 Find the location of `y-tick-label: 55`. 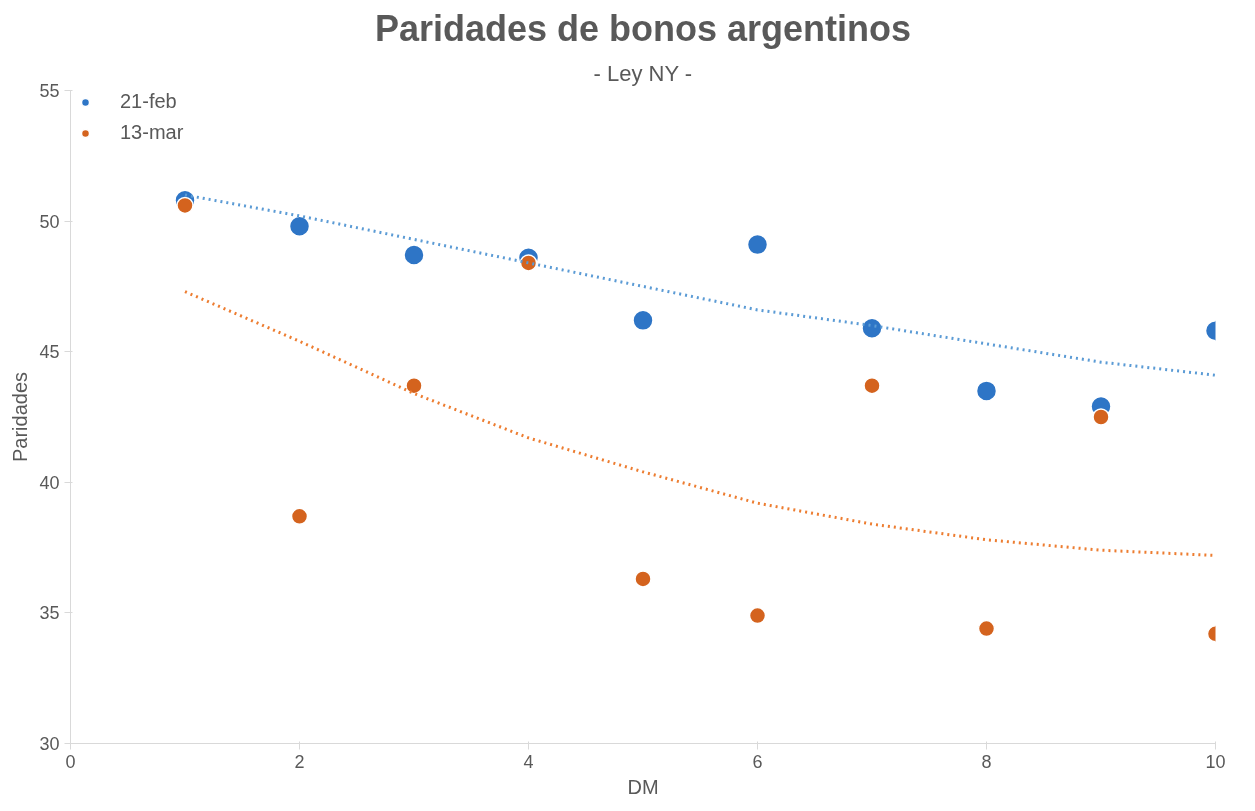

y-tick-label: 55 is located at coordinates (49, 91).